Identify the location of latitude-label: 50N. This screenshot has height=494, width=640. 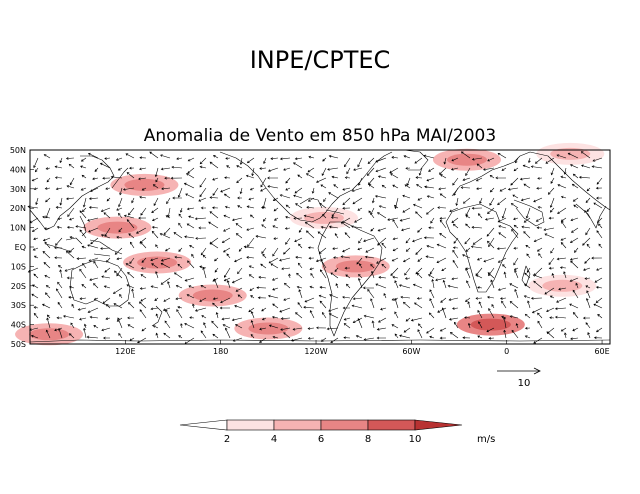
(18, 150).